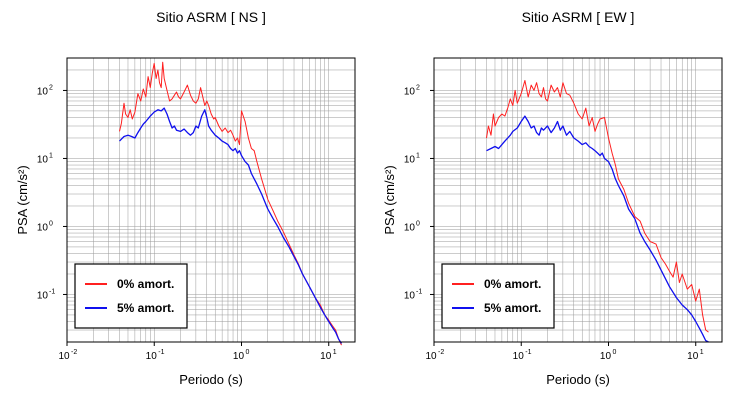 The height and width of the screenshot is (400, 730). Describe the element at coordinates (211, 17) in the screenshot. I see `chart-title: Sitio ASRM [ NS ]` at that location.